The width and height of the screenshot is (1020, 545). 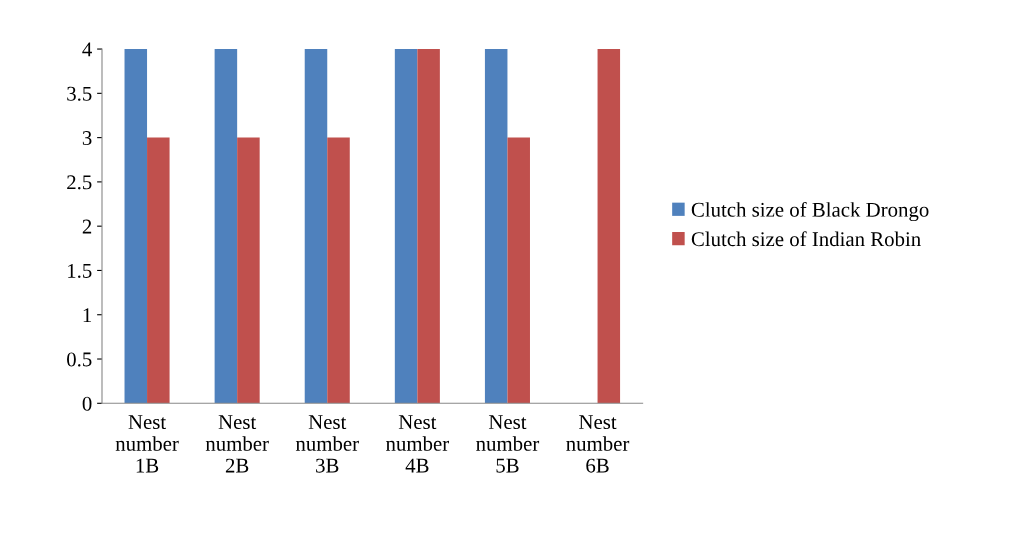 I want to click on y-tick-label: 3.5, so click(x=79, y=93).